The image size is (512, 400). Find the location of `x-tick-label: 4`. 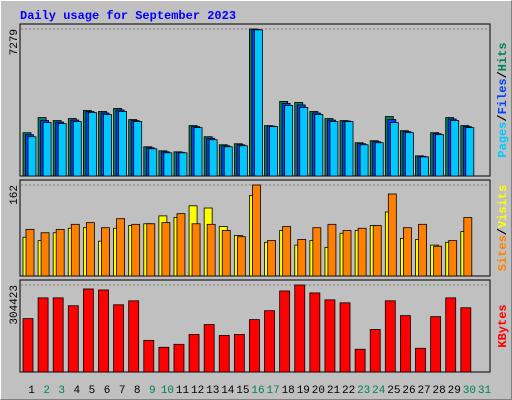

x-tick-label: 4 is located at coordinates (77, 391).